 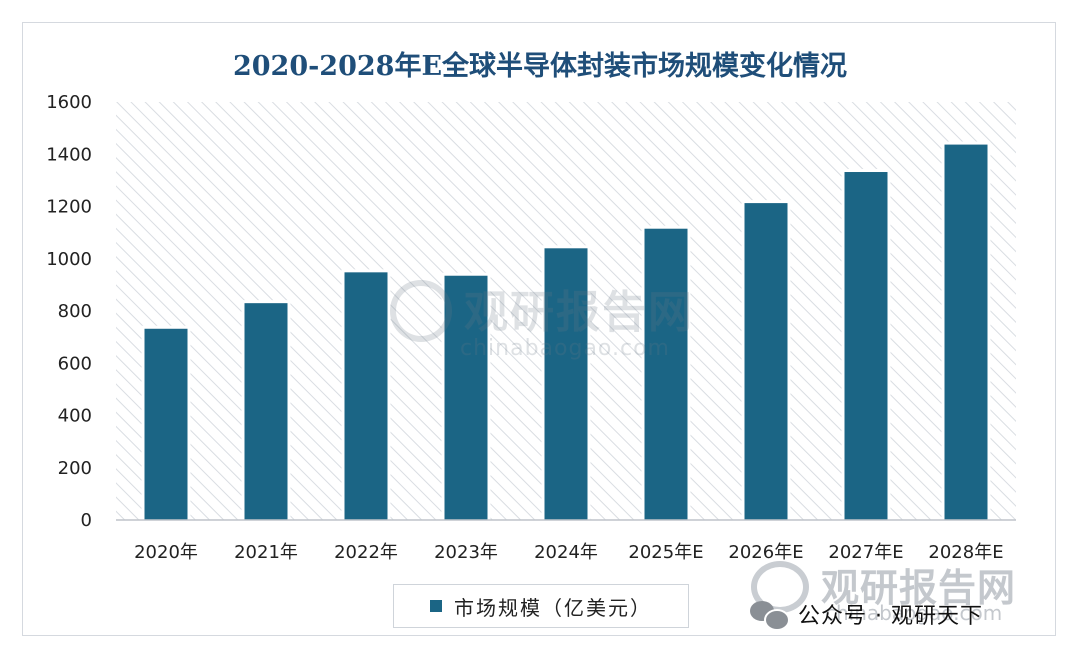 What do you see at coordinates (665, 552) in the screenshot?
I see `x-tick-label: 2025年E` at bounding box center [665, 552].